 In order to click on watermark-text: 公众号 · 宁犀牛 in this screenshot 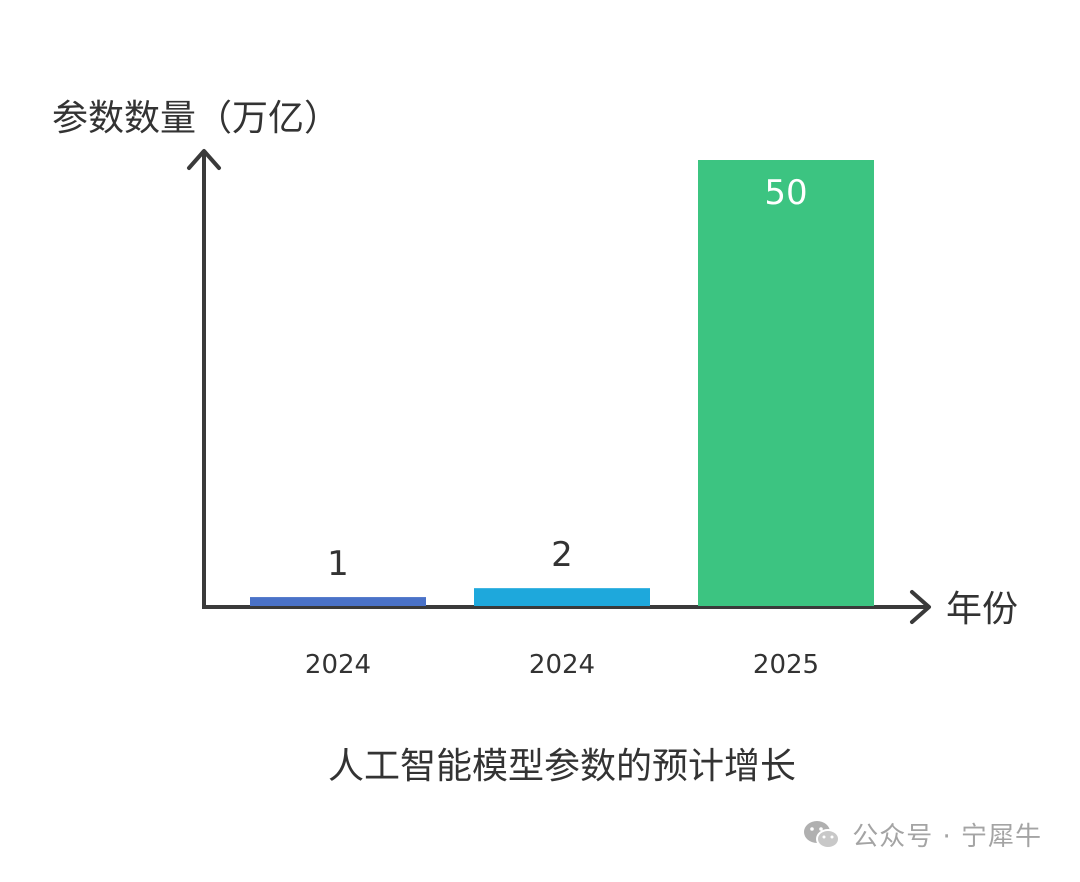, I will do `click(947, 837)`.